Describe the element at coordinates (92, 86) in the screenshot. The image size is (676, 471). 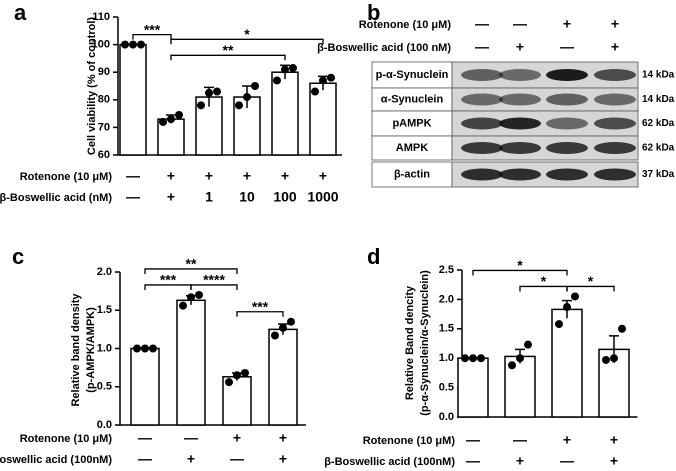
I see `y-axis-label: Cell viability (% of control)` at that location.